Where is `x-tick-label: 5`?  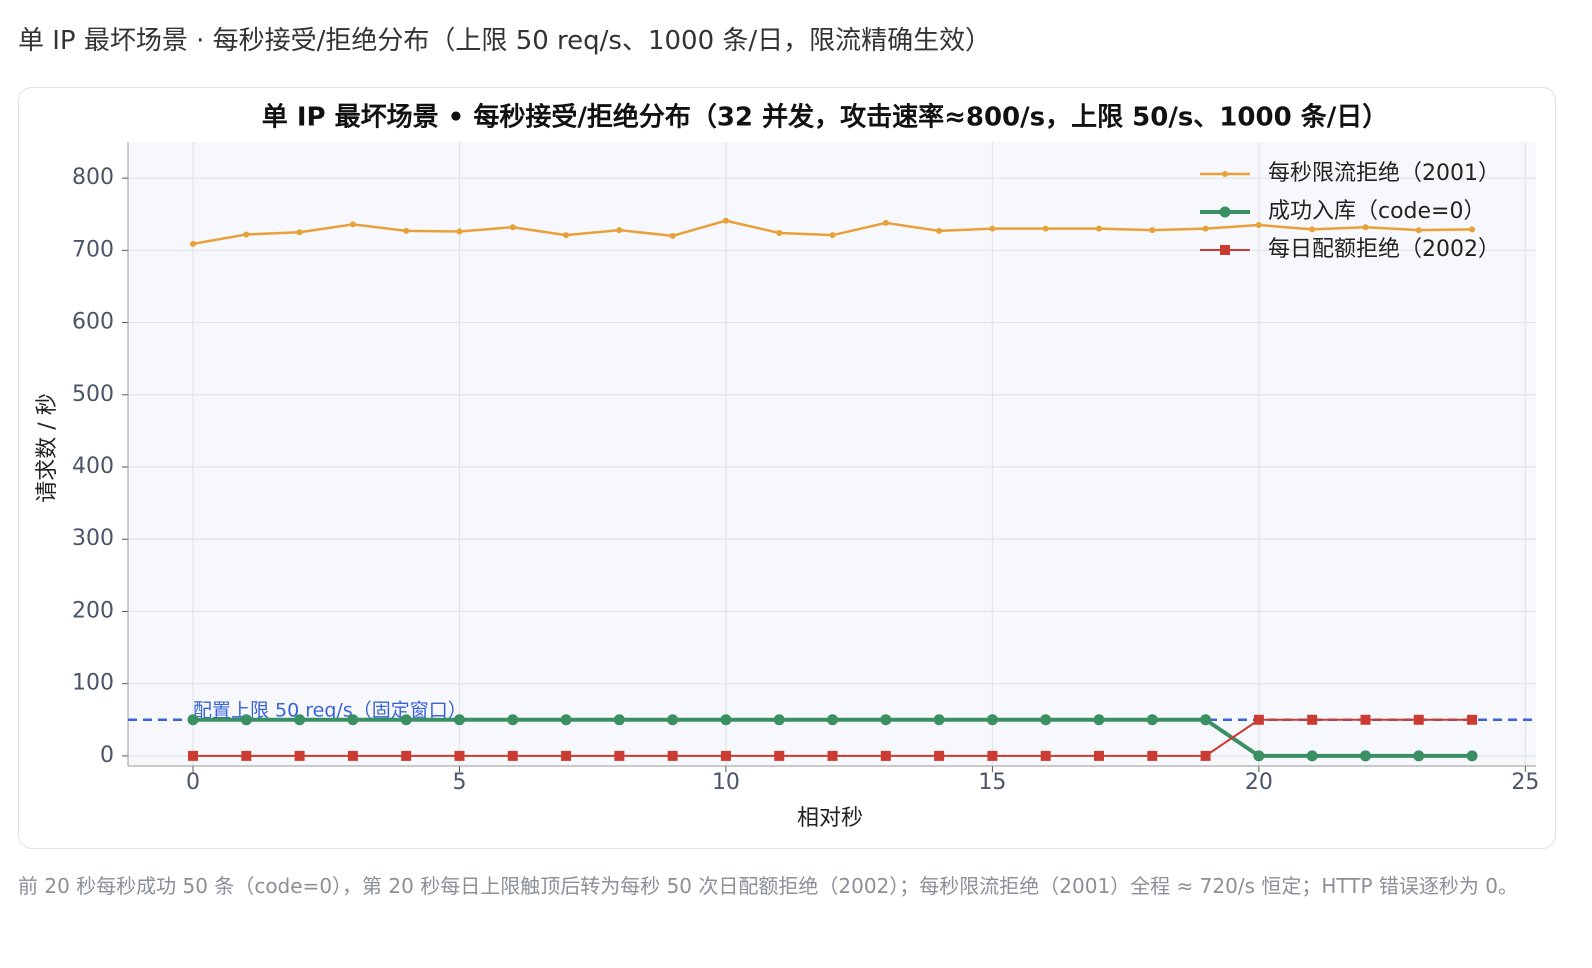
x-tick-label: 5 is located at coordinates (459, 782).